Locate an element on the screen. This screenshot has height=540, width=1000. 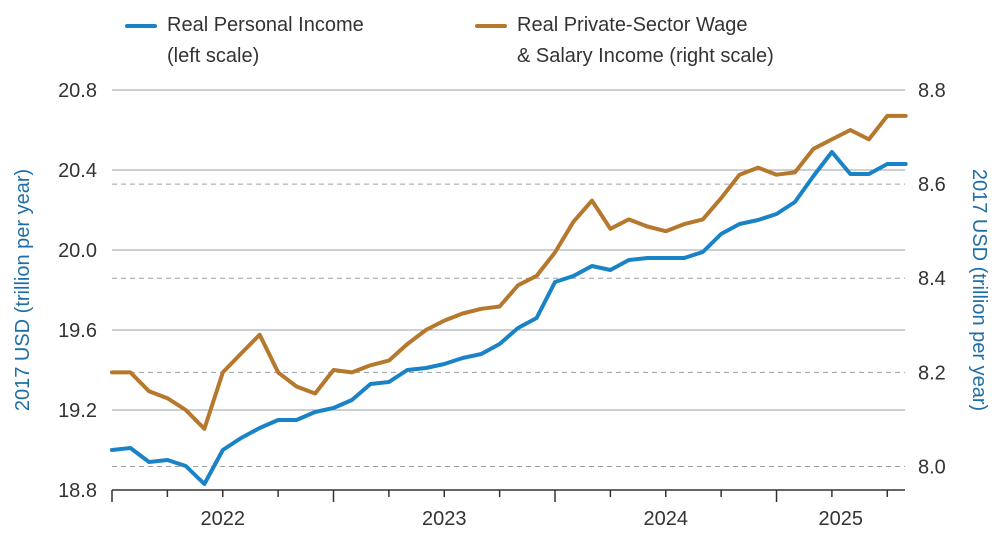
x-tick-label: 2024 is located at coordinates (666, 519).